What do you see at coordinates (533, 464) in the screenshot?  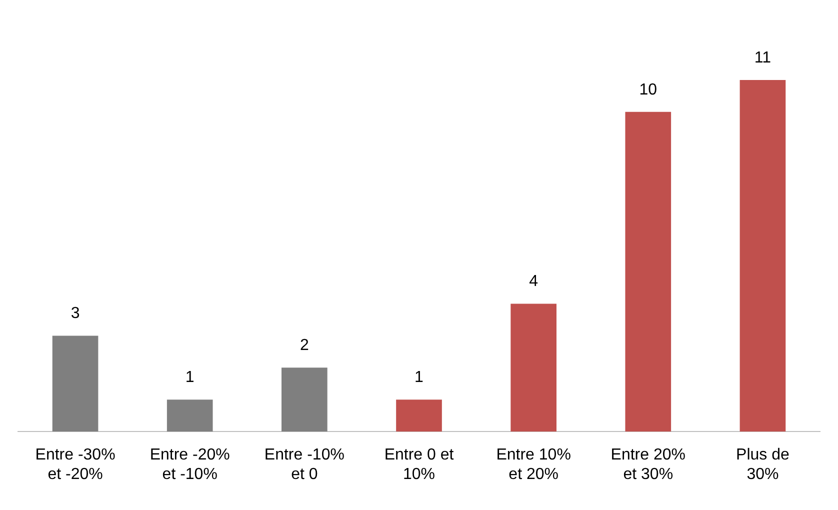 I see `x-tick-label: Entre 10% et 20%` at bounding box center [533, 464].